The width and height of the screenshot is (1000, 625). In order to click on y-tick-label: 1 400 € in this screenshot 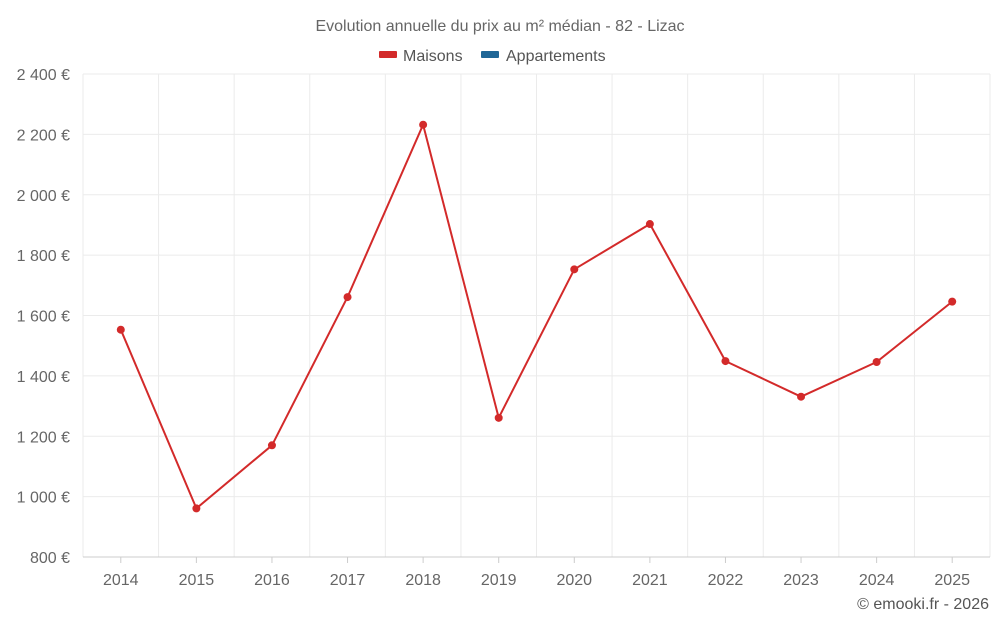, I will do `click(43, 377)`.